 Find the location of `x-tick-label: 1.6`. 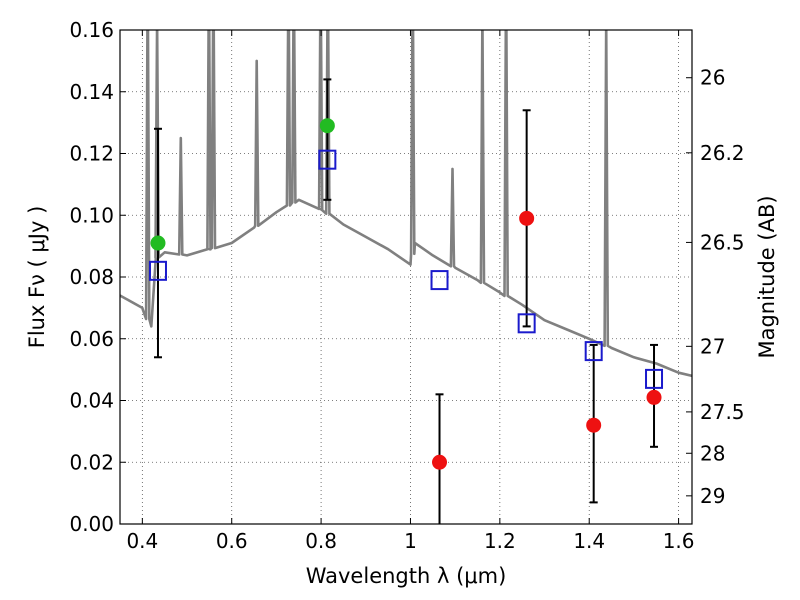

x-tick-label: 1.6 is located at coordinates (679, 541).